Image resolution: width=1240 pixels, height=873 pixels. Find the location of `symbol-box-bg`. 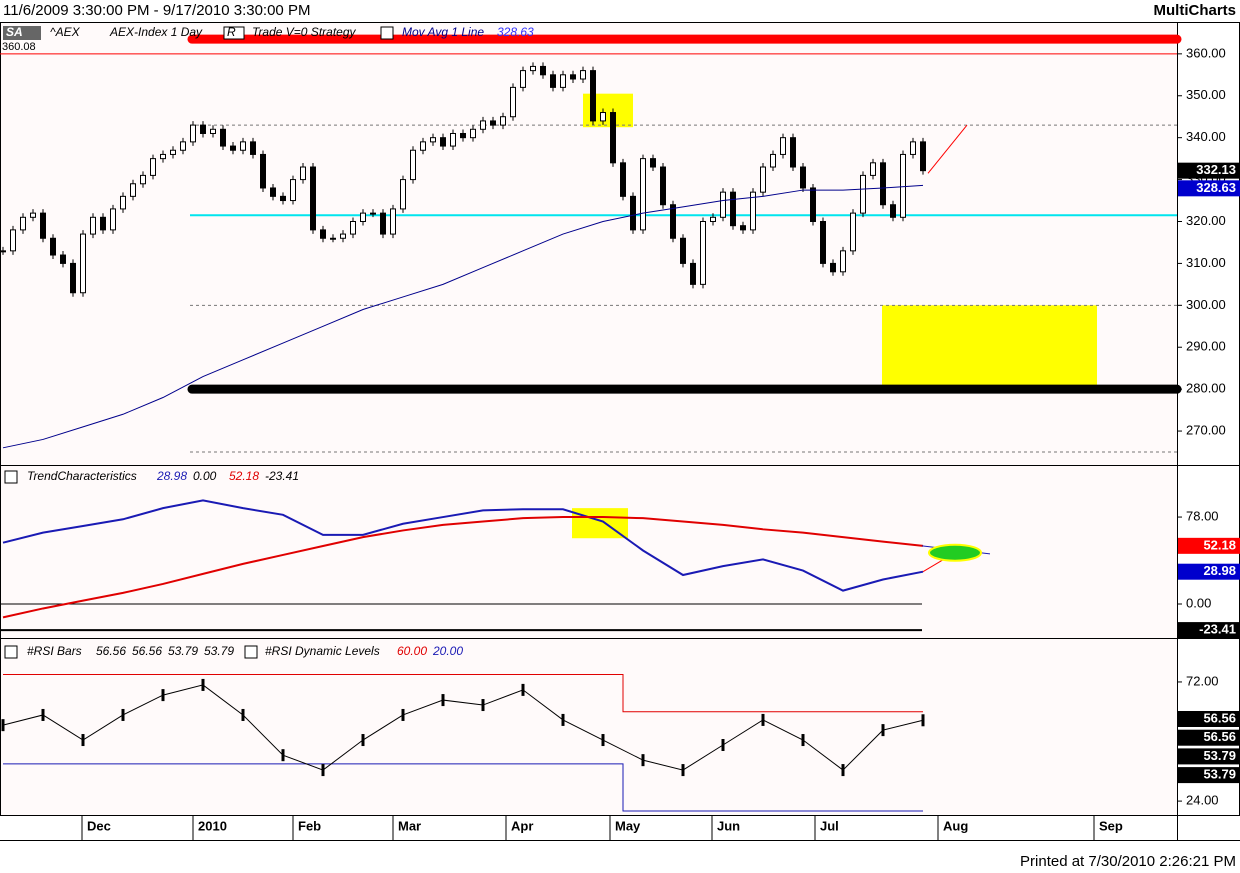

symbol-box-bg is located at coordinates (22, 33).